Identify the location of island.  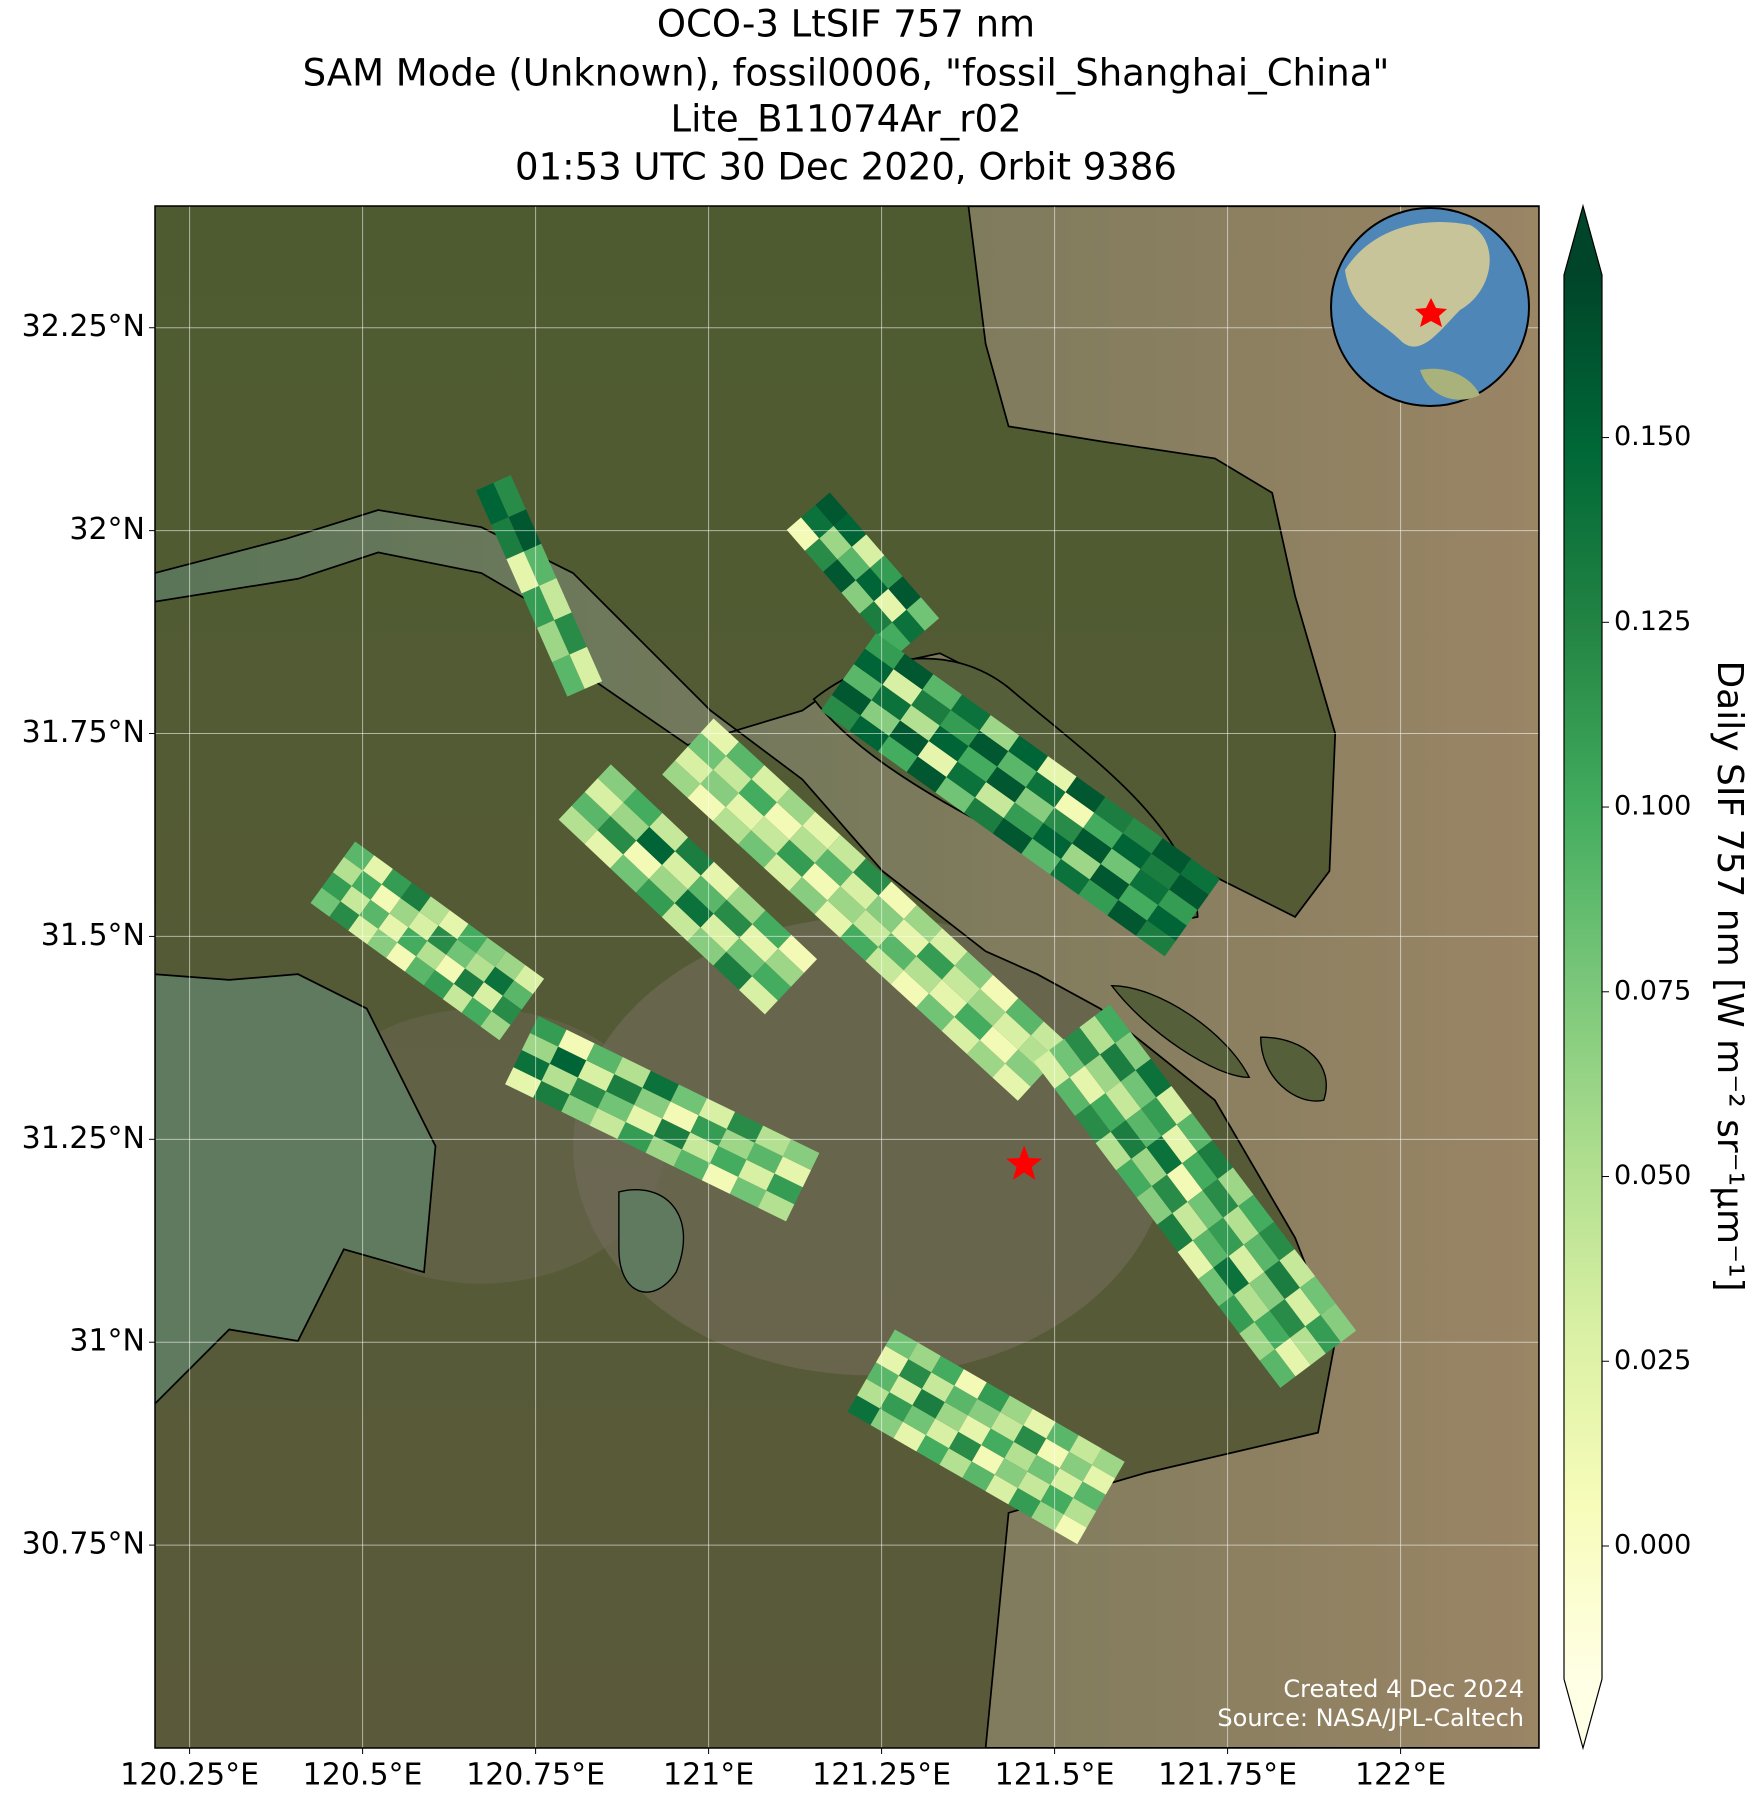
(1293, 1069).